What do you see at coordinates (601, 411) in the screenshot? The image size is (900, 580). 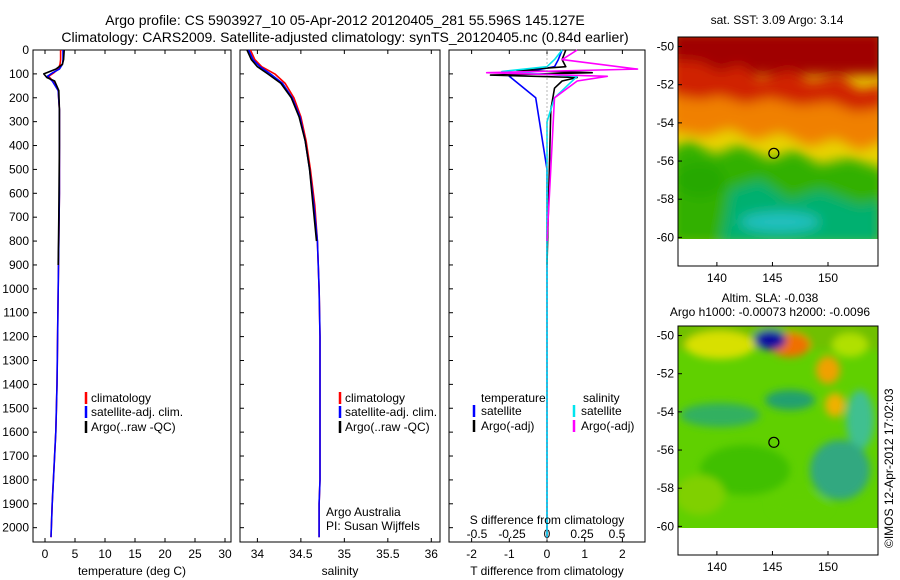 I see `legend-label-sal-satellite: satellite` at bounding box center [601, 411].